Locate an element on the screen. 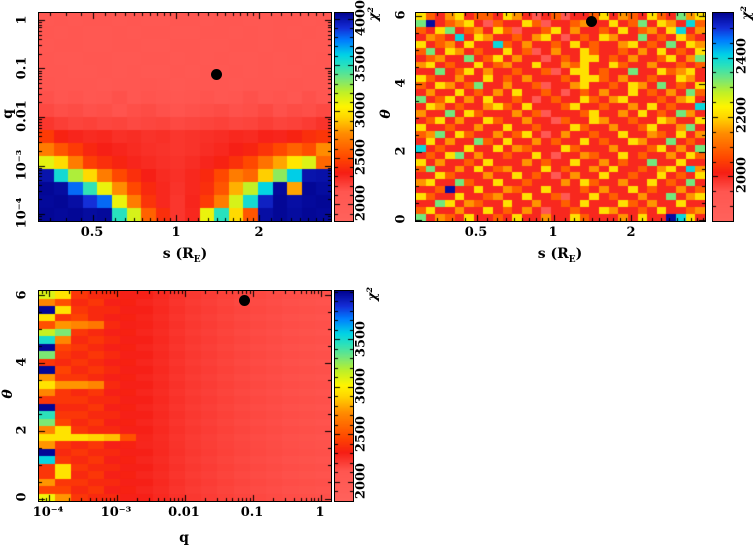 The image size is (754, 547). colorbar-s-vs-theta is located at coordinates (723, 117).